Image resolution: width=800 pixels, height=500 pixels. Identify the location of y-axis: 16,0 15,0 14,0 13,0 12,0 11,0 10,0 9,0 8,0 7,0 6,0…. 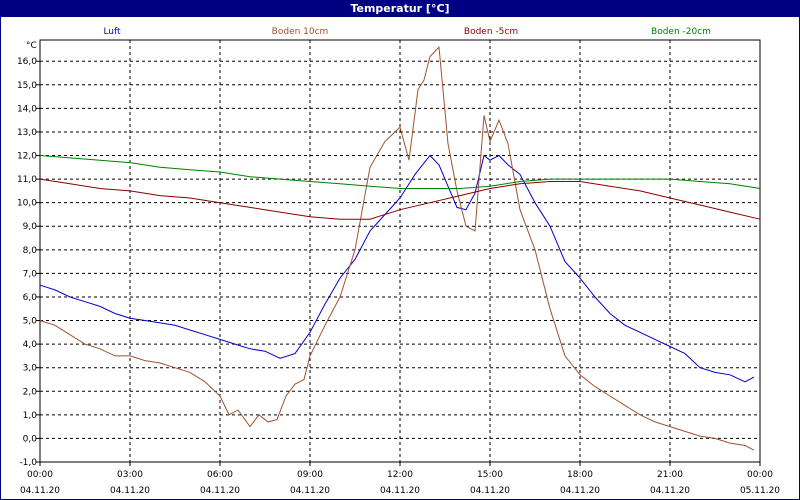
(28, 262).